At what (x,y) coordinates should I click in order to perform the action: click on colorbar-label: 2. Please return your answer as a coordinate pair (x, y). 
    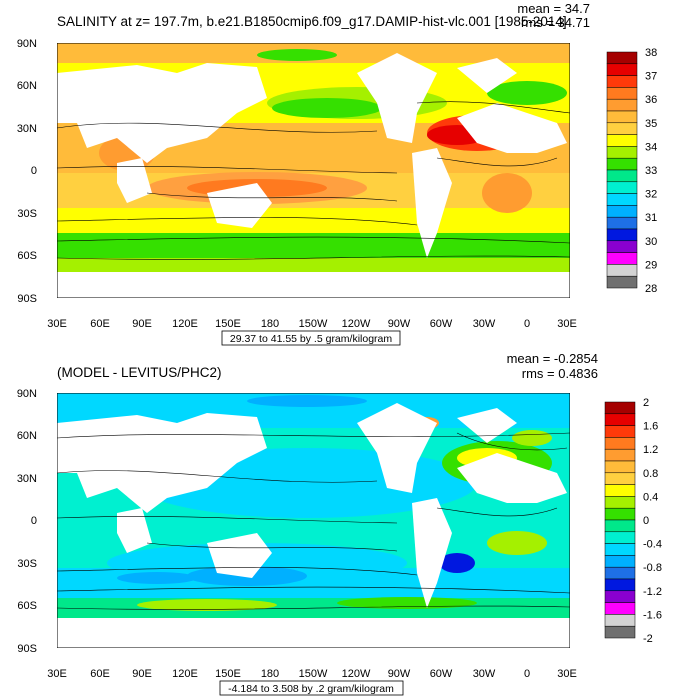
    Looking at the image, I should click on (646, 403).